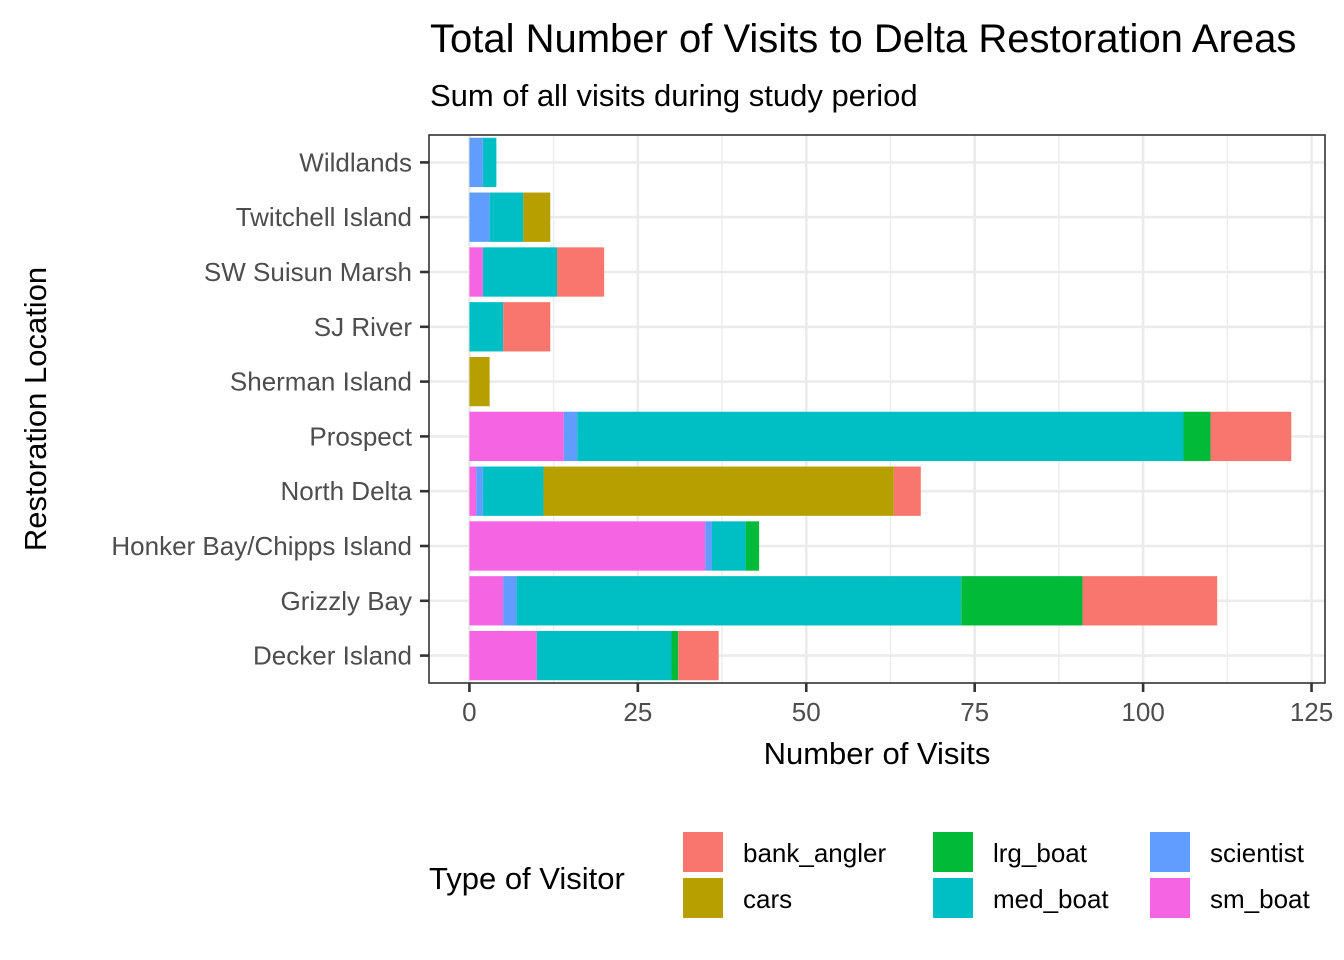  Describe the element at coordinates (360, 436) in the screenshot. I see `y-tick-label: Prospect` at that location.